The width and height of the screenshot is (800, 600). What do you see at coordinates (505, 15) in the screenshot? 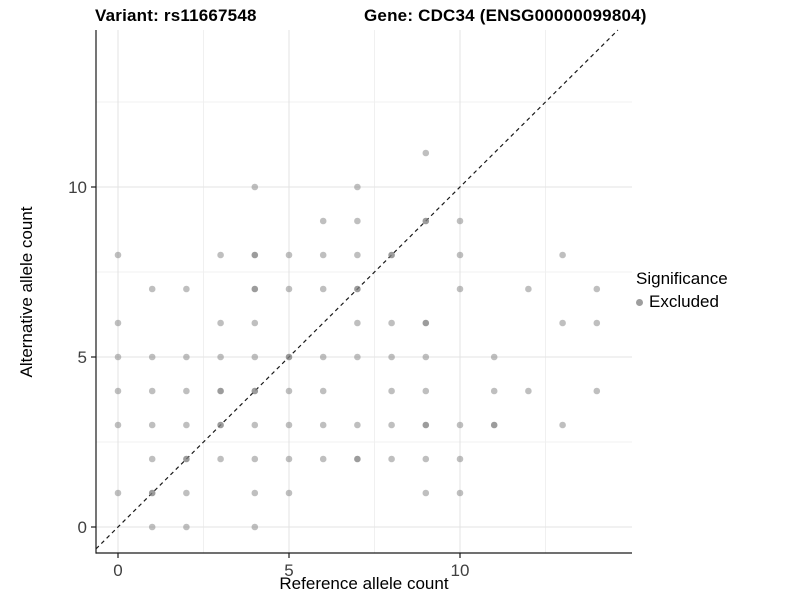
I see `plot-title-gene: Gene: CDC34 (ENSG00000099804)` at bounding box center [505, 15].